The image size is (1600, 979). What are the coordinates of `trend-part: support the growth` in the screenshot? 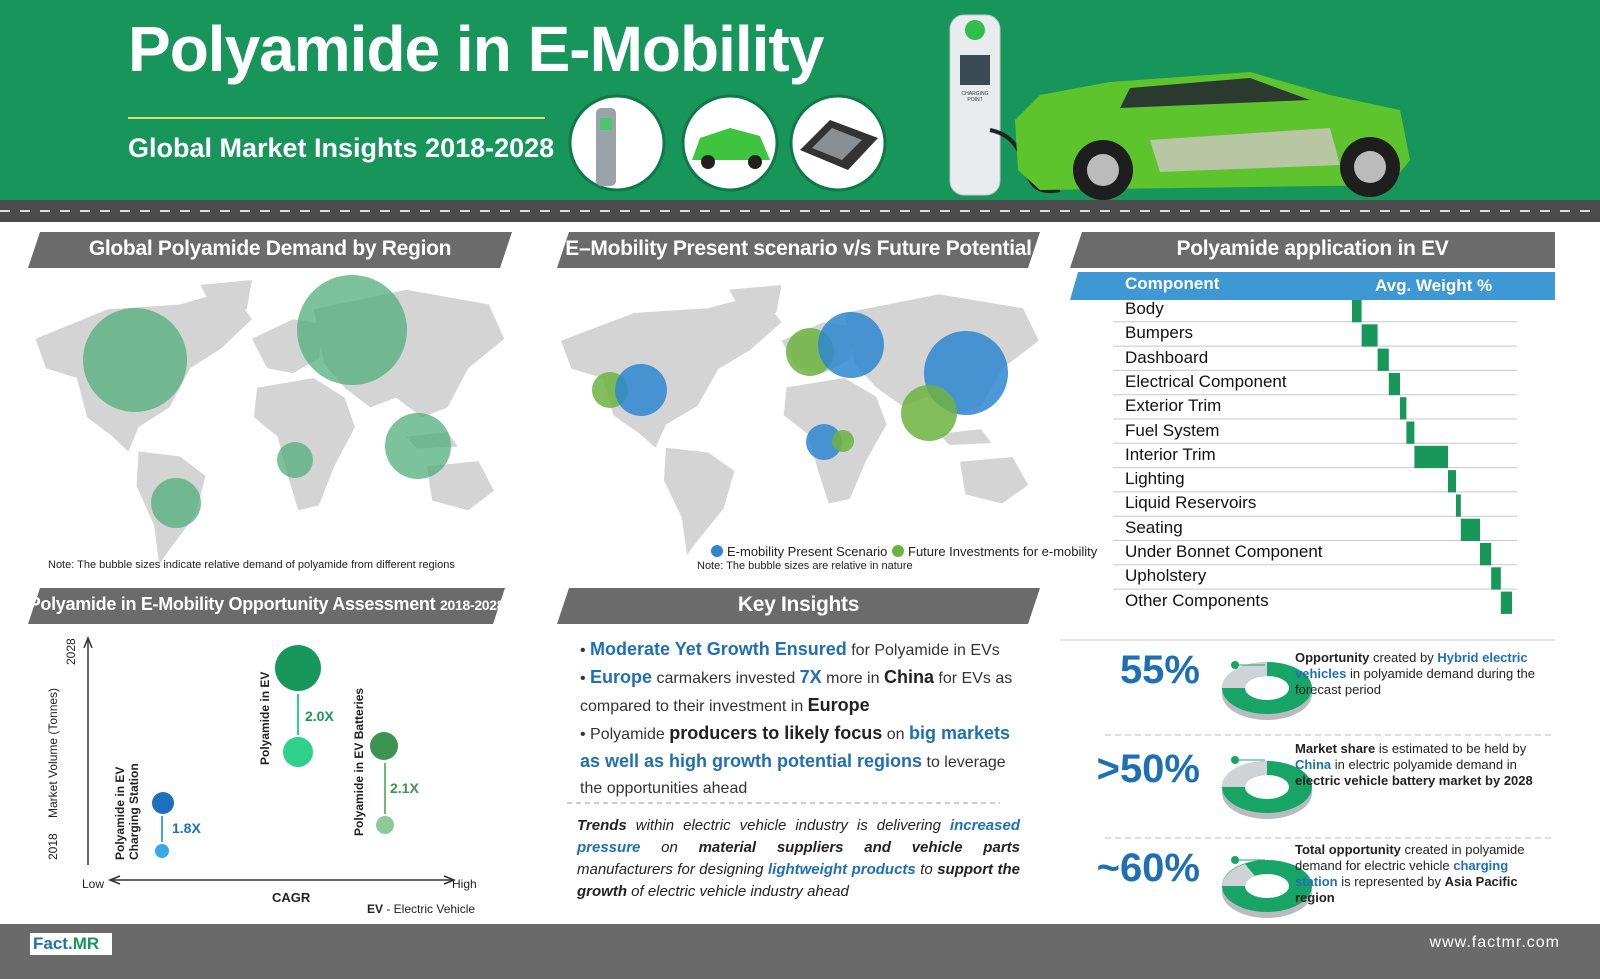 It's located at (798, 880).